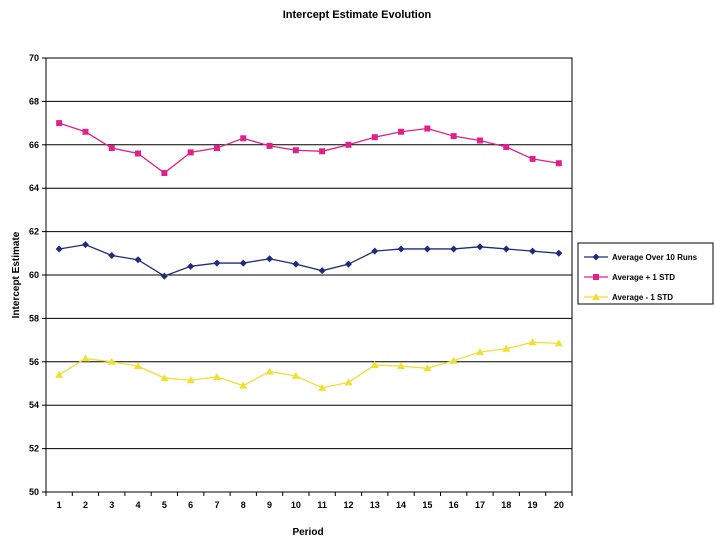 Image resolution: width=715 pixels, height=542 pixels. Describe the element at coordinates (269, 505) in the screenshot. I see `x-tick-label: 9` at that location.